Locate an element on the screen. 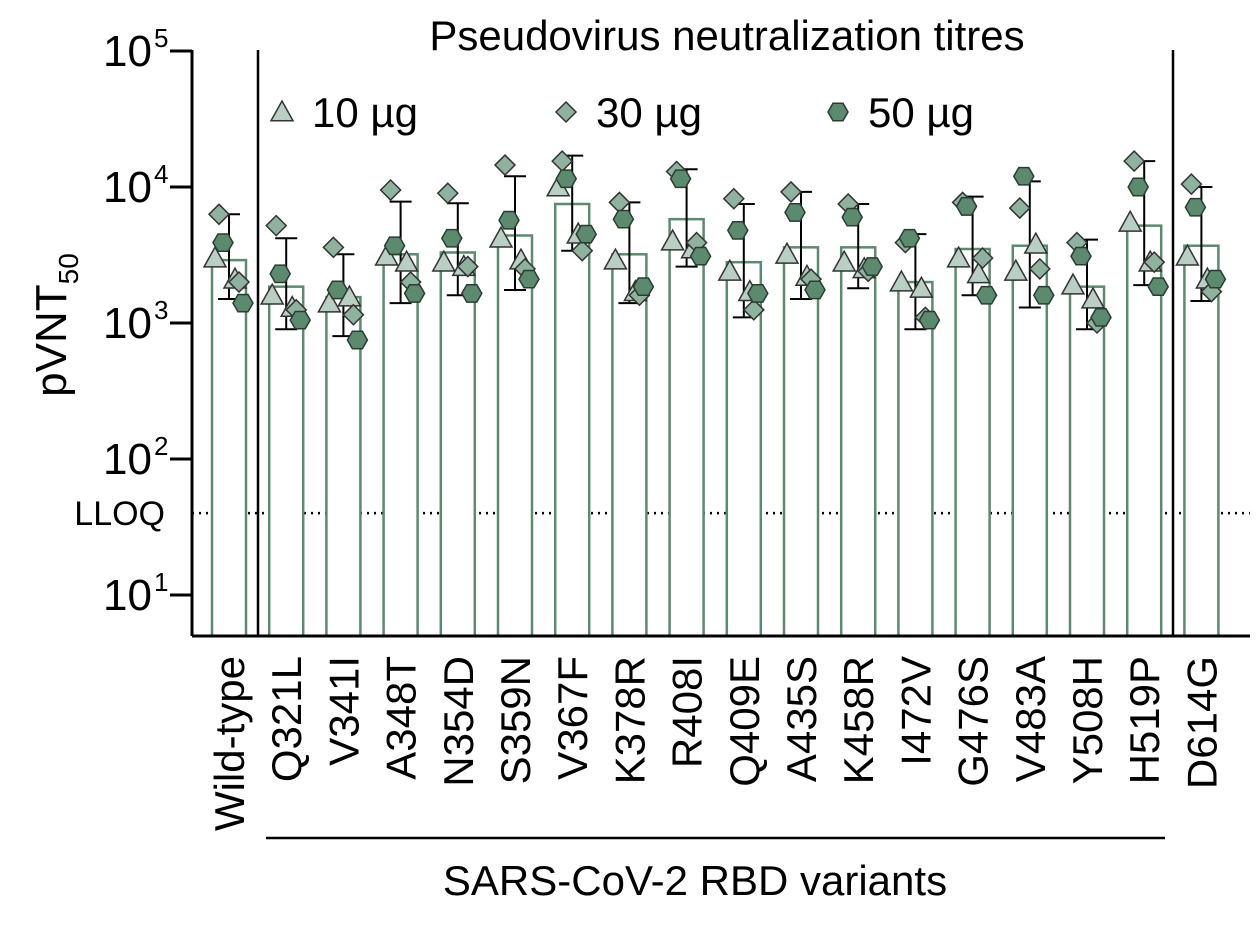  legend-marker-diamond is located at coordinates (566, 112).